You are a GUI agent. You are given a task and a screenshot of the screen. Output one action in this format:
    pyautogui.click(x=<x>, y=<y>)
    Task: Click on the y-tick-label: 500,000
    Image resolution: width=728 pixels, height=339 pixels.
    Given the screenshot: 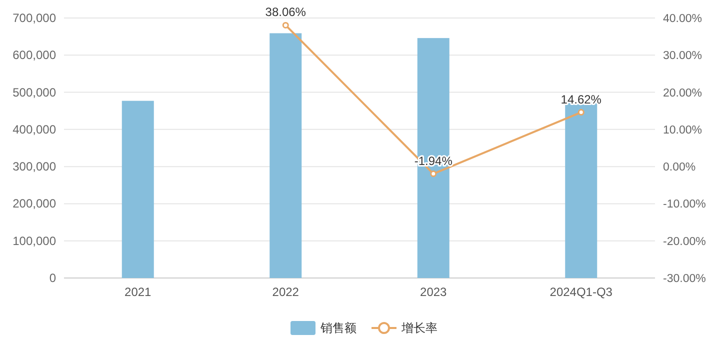 What is the action you would take?
    pyautogui.click(x=34, y=92)
    